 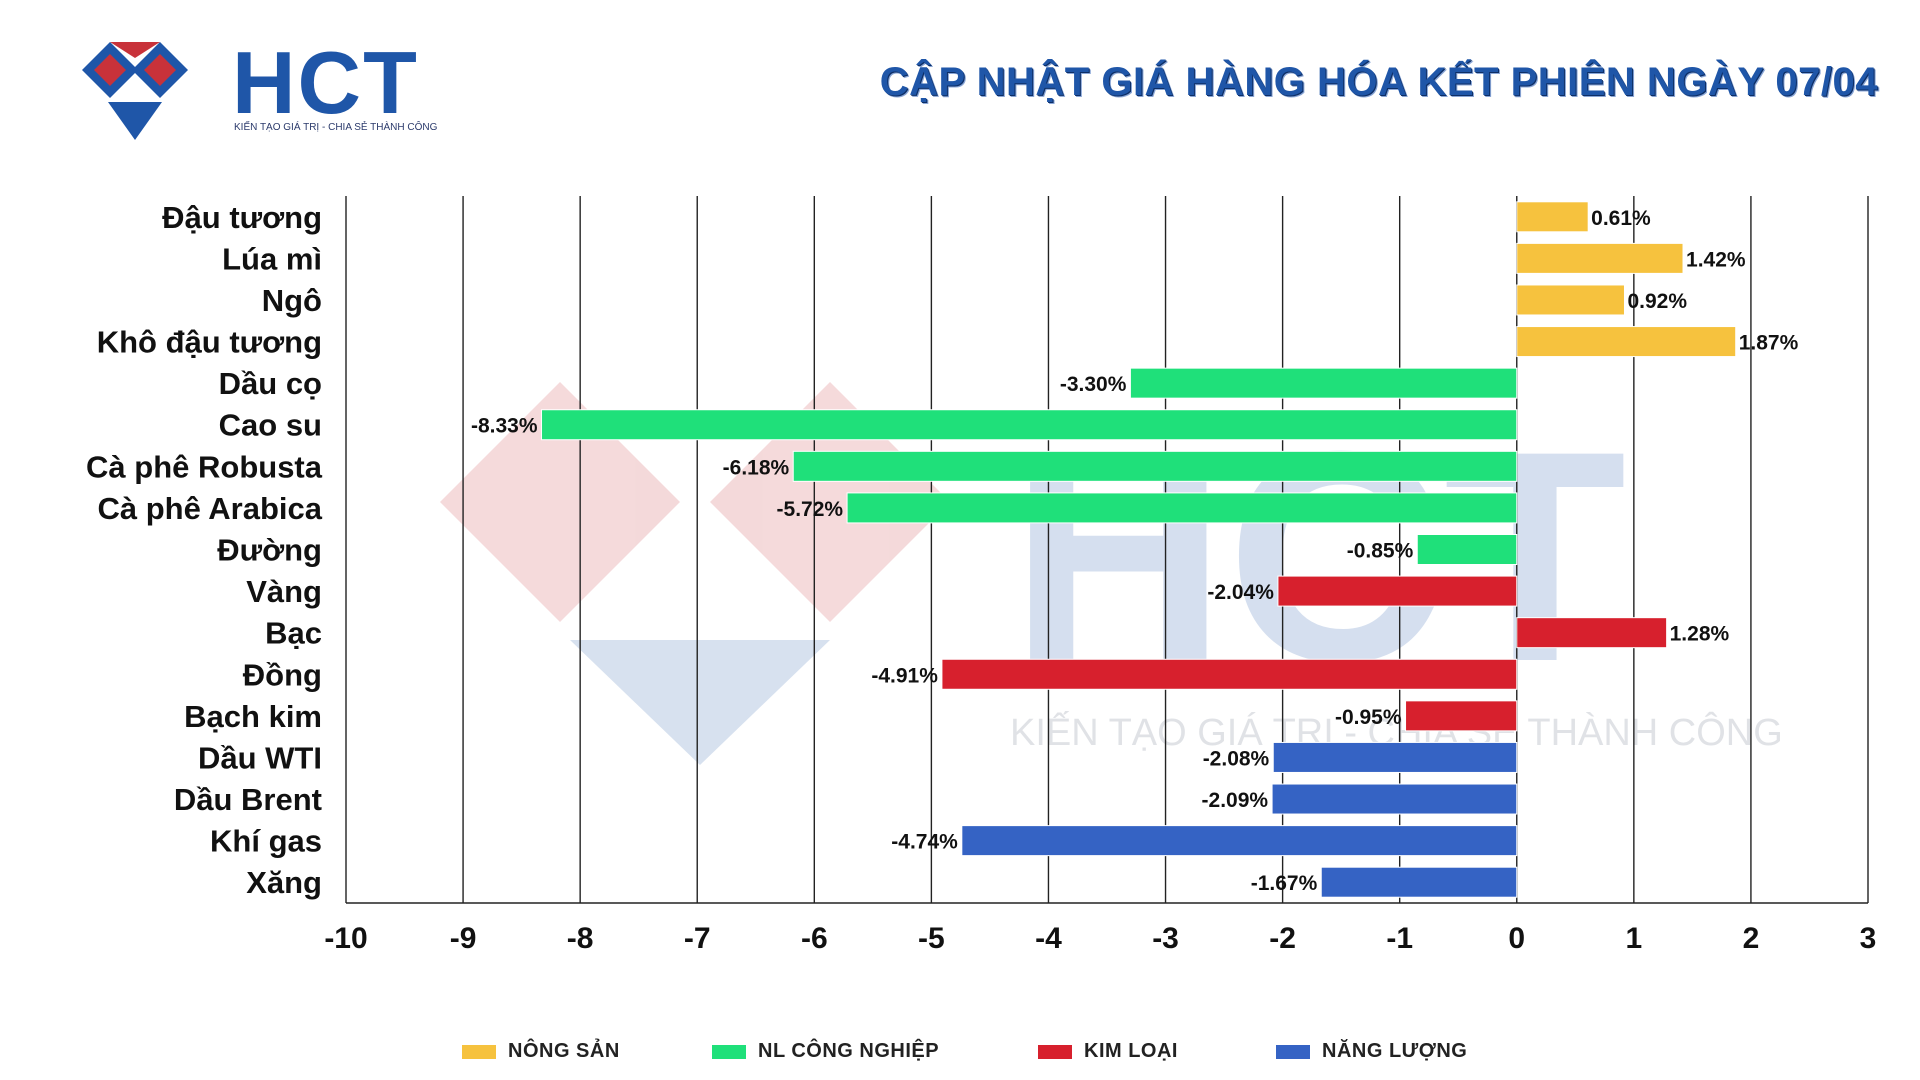 What do you see at coordinates (1100, 938) in the screenshot?
I see `x-axis-tick-labels: -10 -9 -8 -7 -6 -5 -4 -3 -2 -1 0 1 2 3` at bounding box center [1100, 938].